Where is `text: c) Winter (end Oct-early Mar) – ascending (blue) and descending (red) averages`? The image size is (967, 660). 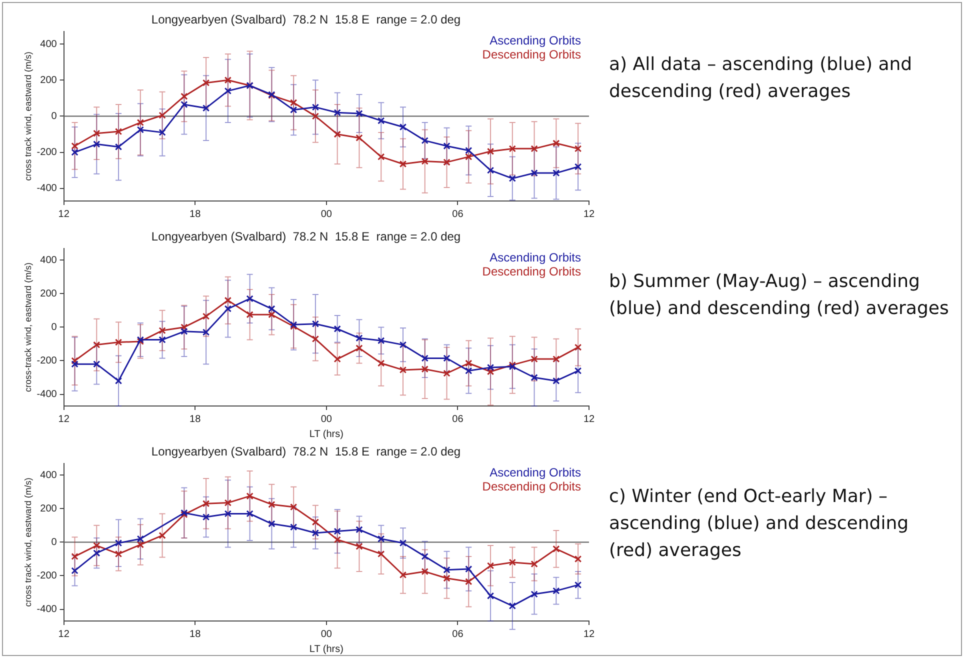
text: c) Winter (end Oct-early Mar) – ascending (blue) and descending (red) averages is located at coordinates (759, 524).